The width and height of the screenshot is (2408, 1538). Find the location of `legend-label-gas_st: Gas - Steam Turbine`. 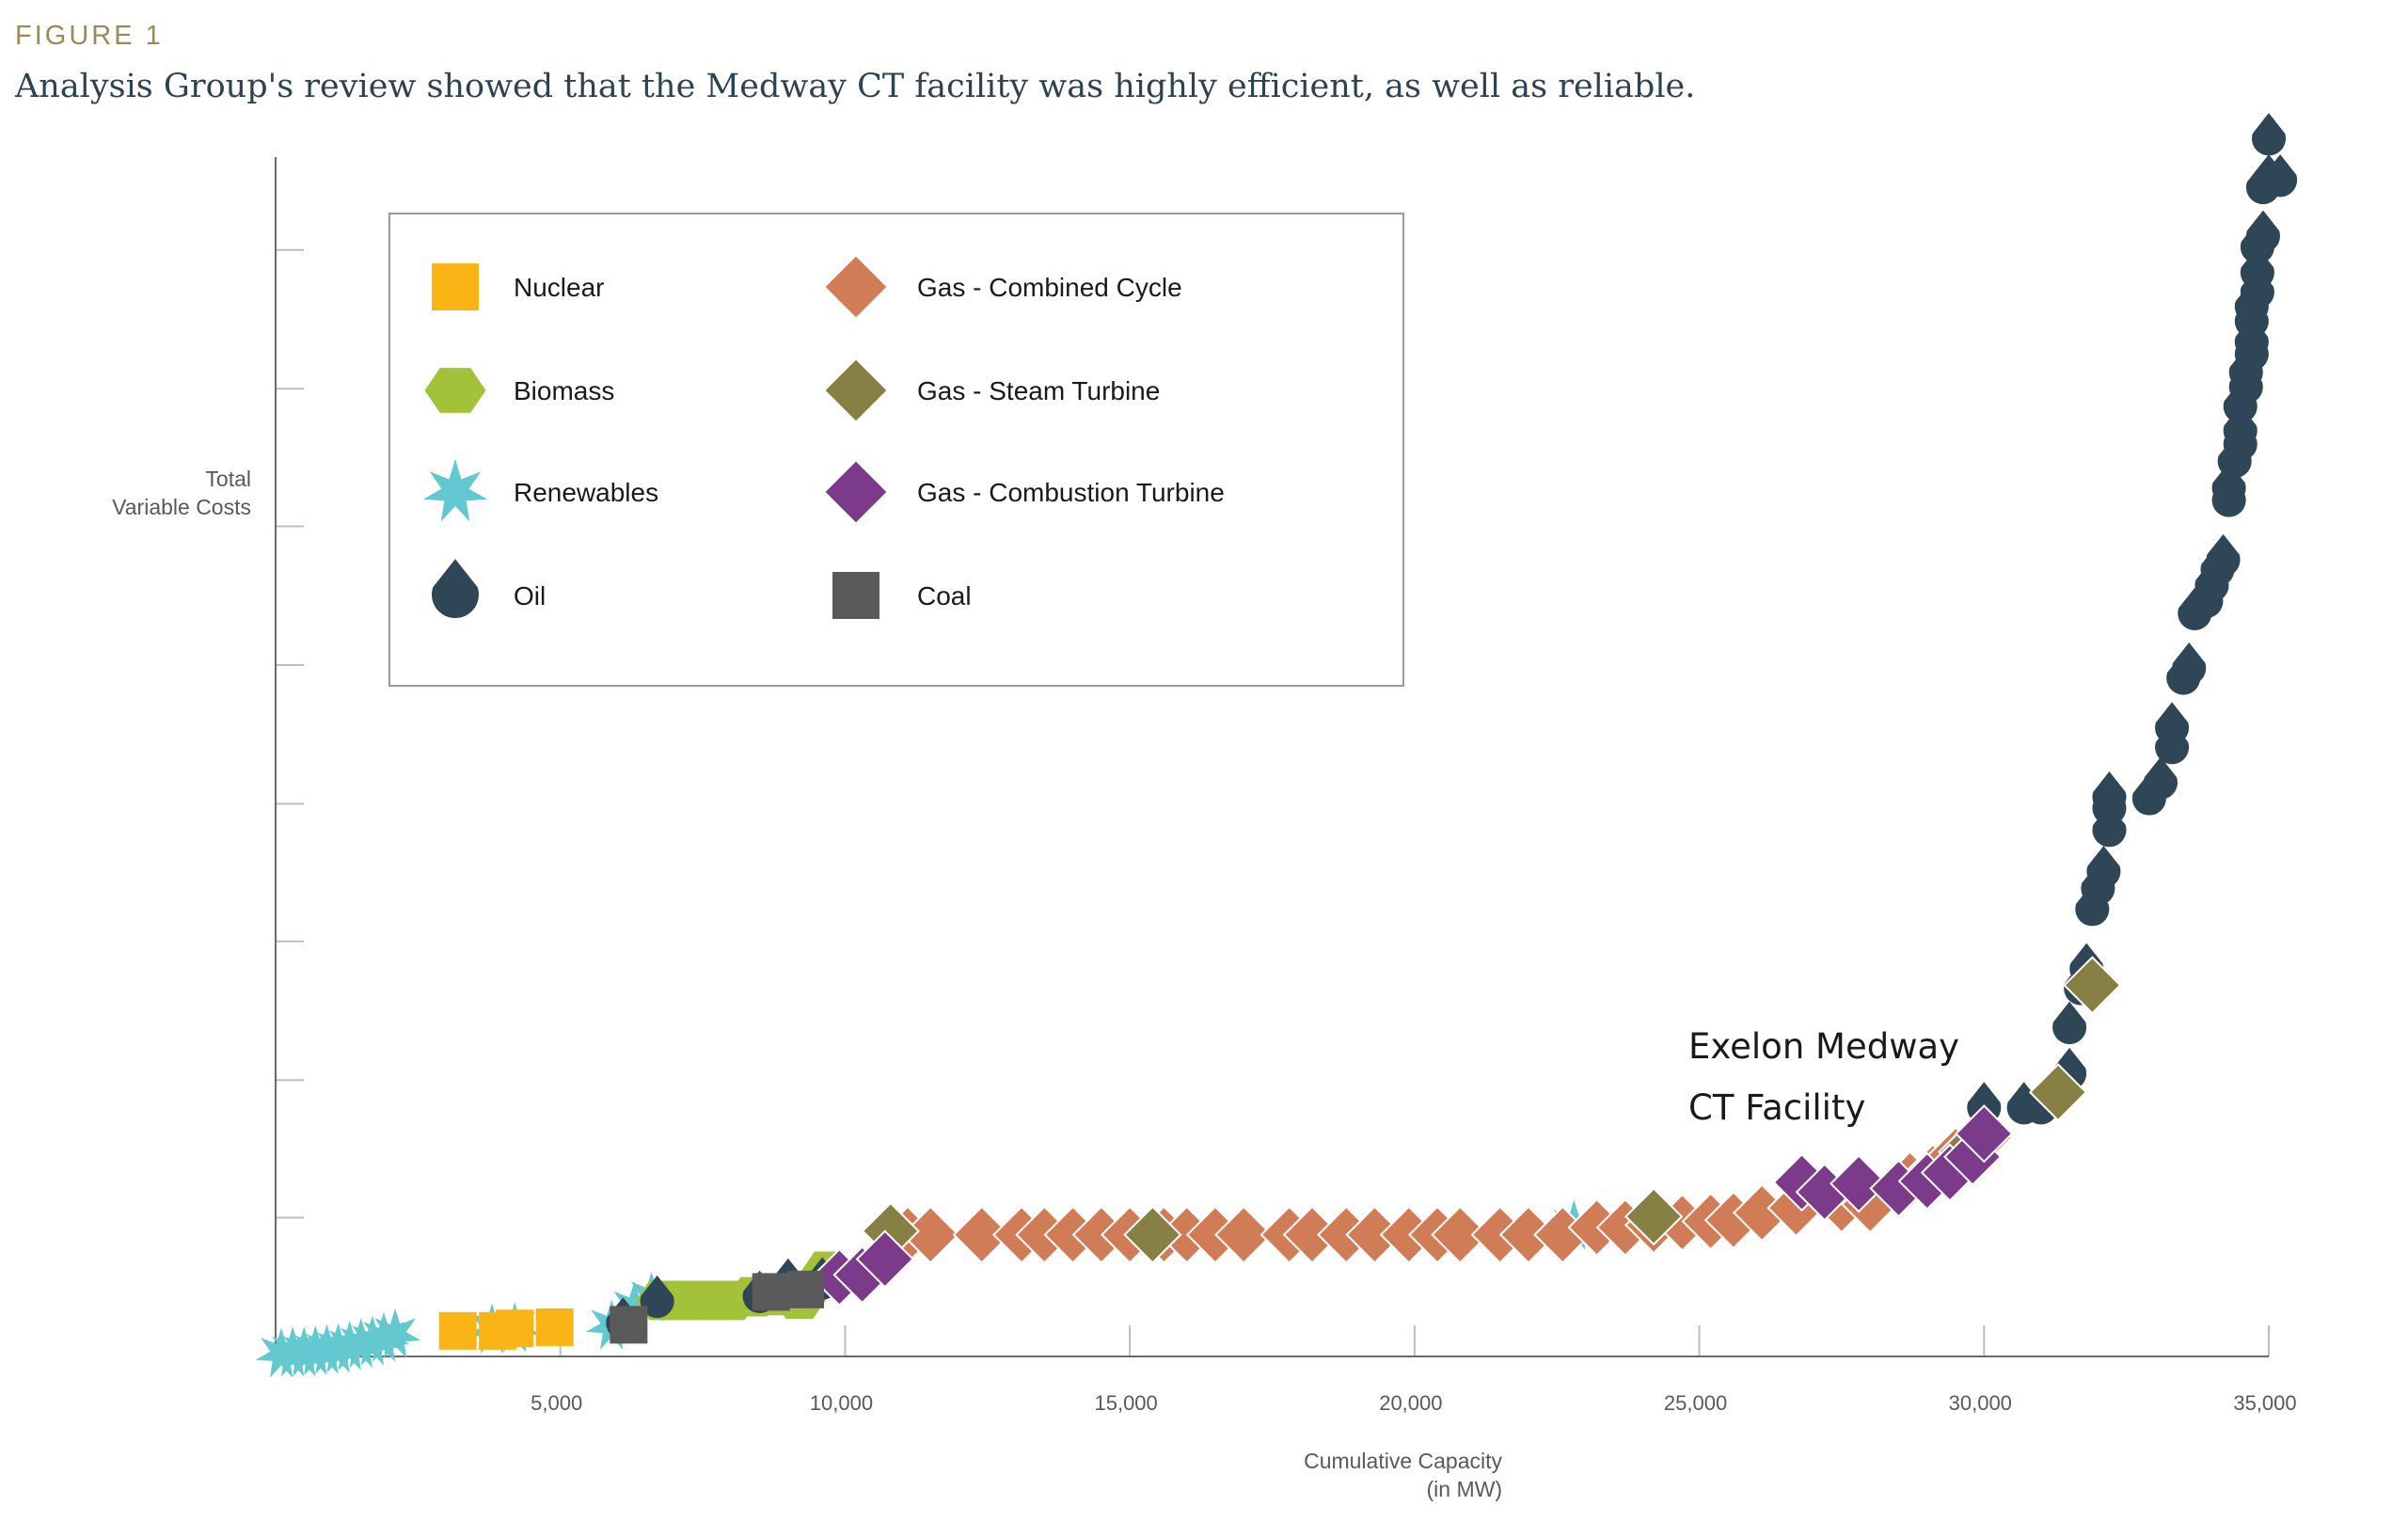

legend-label-gas_st: Gas - Steam Turbine is located at coordinates (1038, 390).